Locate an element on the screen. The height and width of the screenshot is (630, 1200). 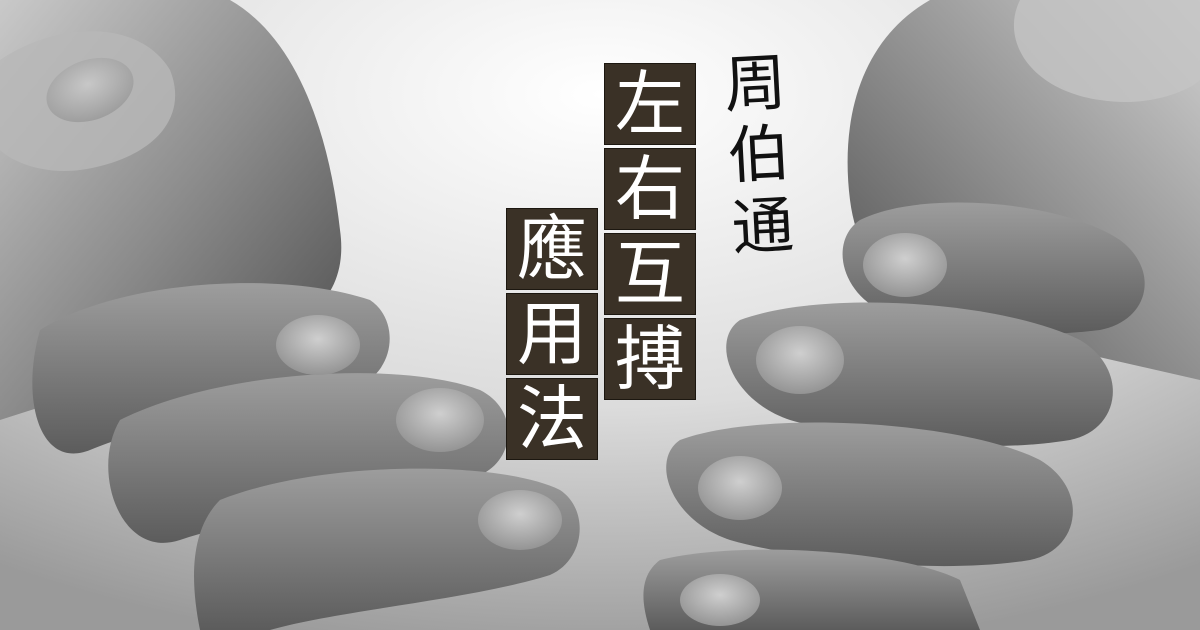
title-char: 應 is located at coordinates (552, 249).